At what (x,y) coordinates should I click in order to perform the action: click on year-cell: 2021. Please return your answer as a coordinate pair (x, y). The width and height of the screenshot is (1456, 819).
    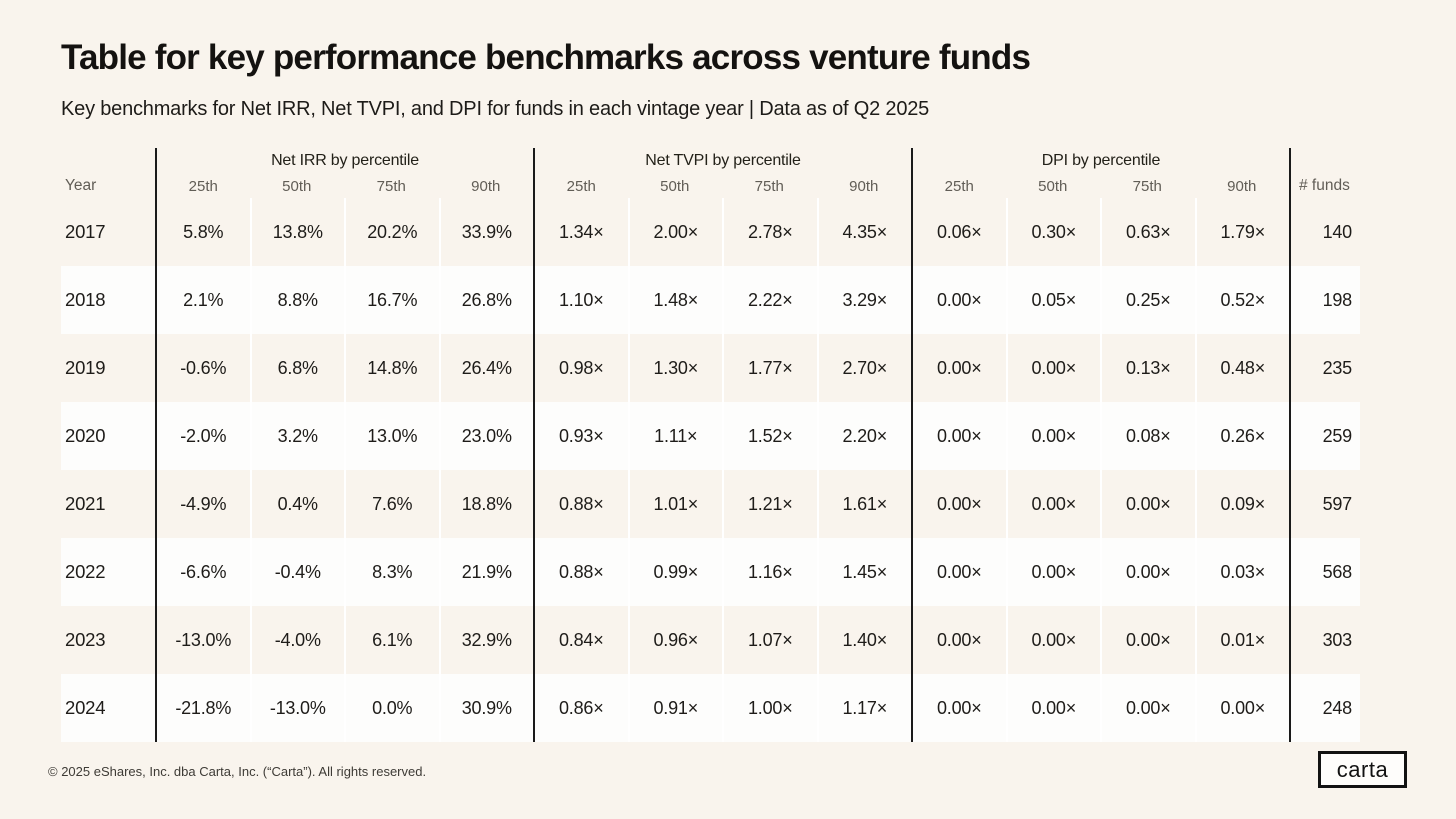
    Looking at the image, I should click on (85, 503).